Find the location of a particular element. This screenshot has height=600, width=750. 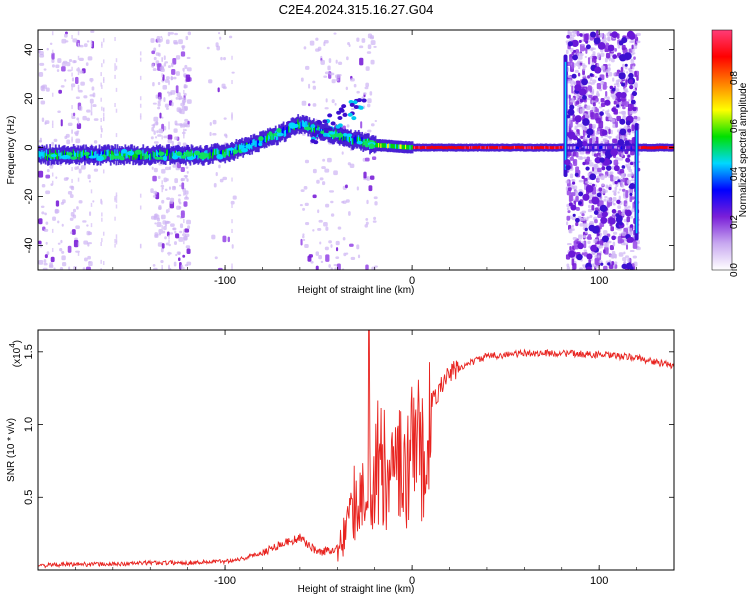

spectrogram-y-tick-label: -20 is located at coordinates (29, 197).